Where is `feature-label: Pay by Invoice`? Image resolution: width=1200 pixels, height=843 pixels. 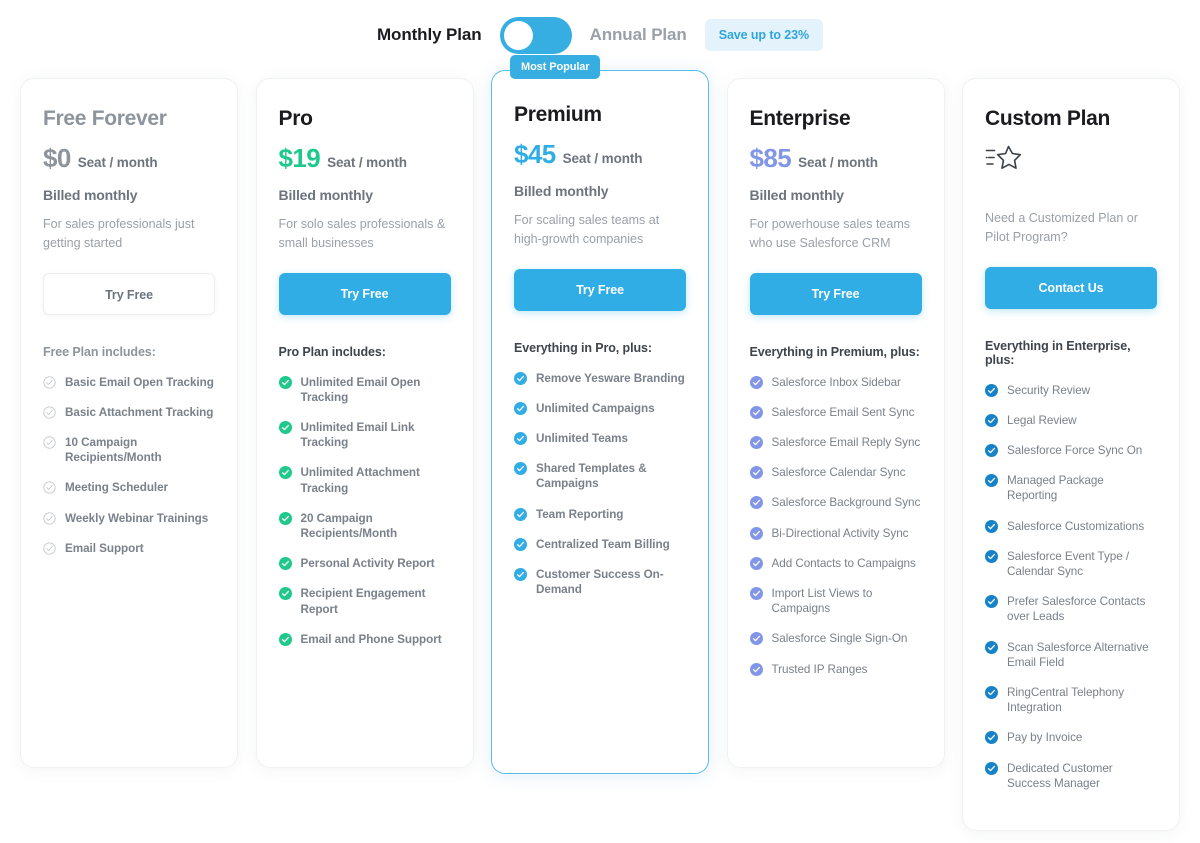 feature-label: Pay by Invoice is located at coordinates (1045, 738).